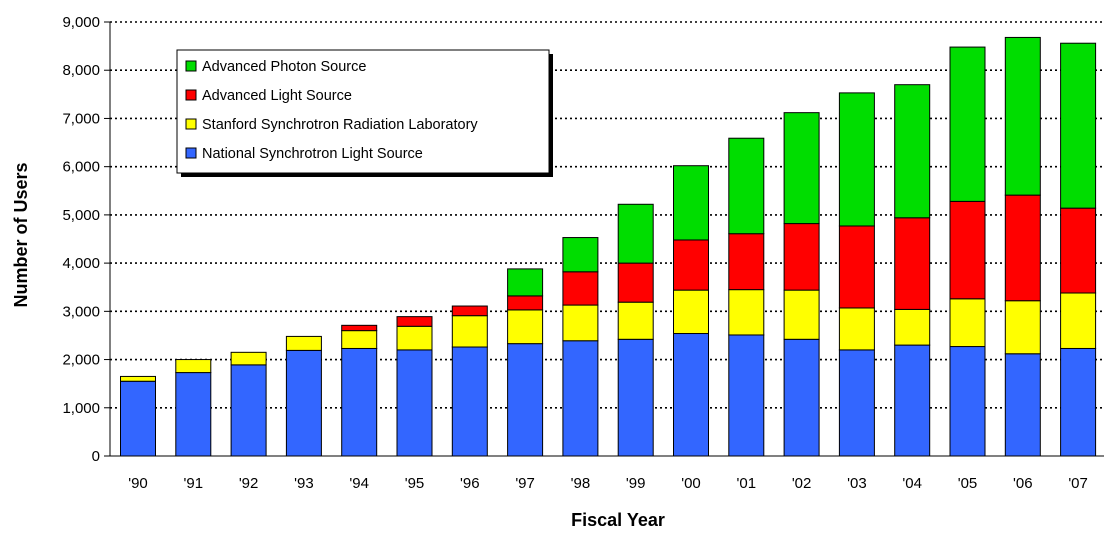 The width and height of the screenshot is (1104, 536). What do you see at coordinates (691, 483) in the screenshot?
I see `x-tick-label: '00` at bounding box center [691, 483].